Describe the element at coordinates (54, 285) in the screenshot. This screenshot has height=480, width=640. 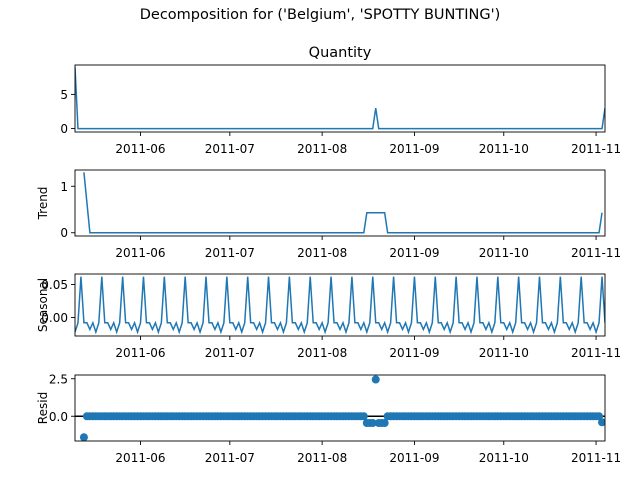
I see `y-tick-label: 0.05` at that location.